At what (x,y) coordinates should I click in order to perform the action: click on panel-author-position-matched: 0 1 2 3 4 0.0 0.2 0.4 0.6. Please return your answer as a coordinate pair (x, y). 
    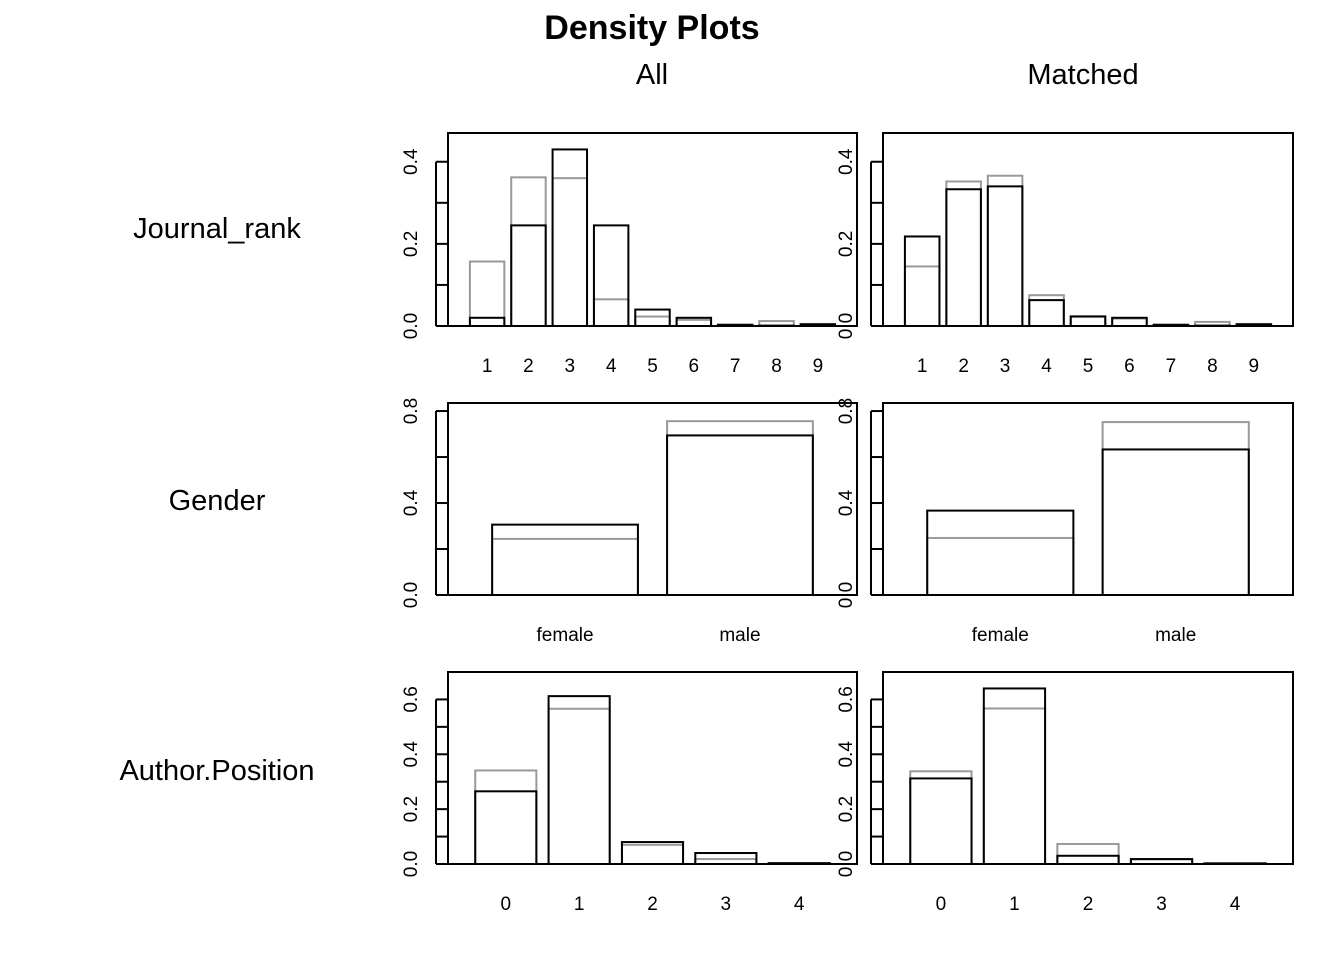
    Looking at the image, I should click on (1065, 793).